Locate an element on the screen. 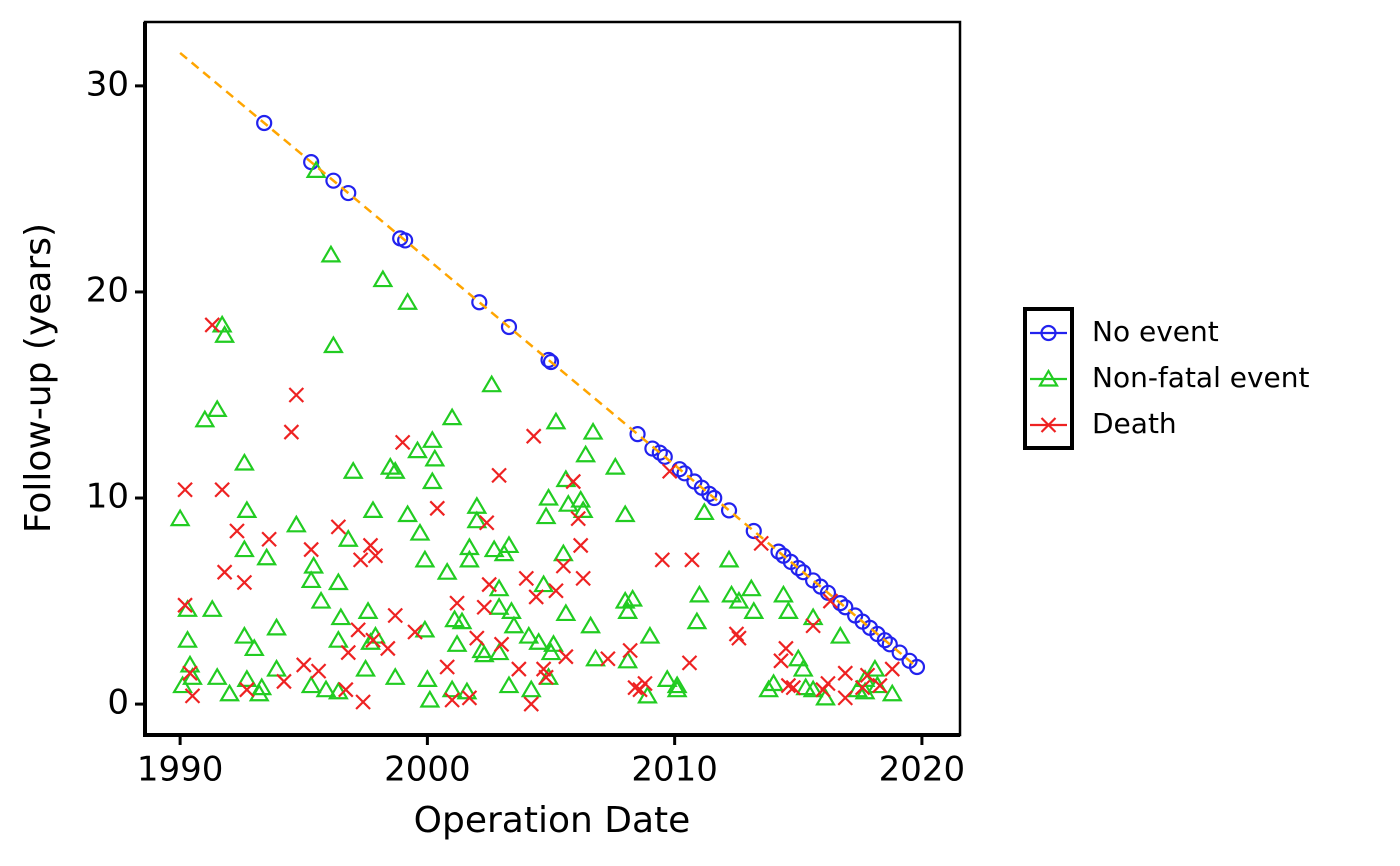 The width and height of the screenshot is (1400, 866). y-tick-label: 0 is located at coordinates (118, 703).